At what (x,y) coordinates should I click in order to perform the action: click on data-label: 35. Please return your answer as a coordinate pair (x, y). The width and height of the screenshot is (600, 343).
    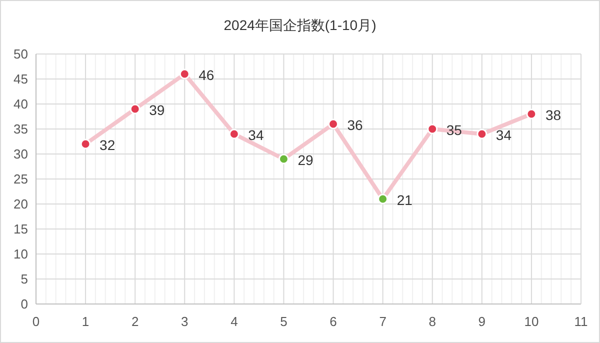
    Looking at the image, I should click on (454, 130).